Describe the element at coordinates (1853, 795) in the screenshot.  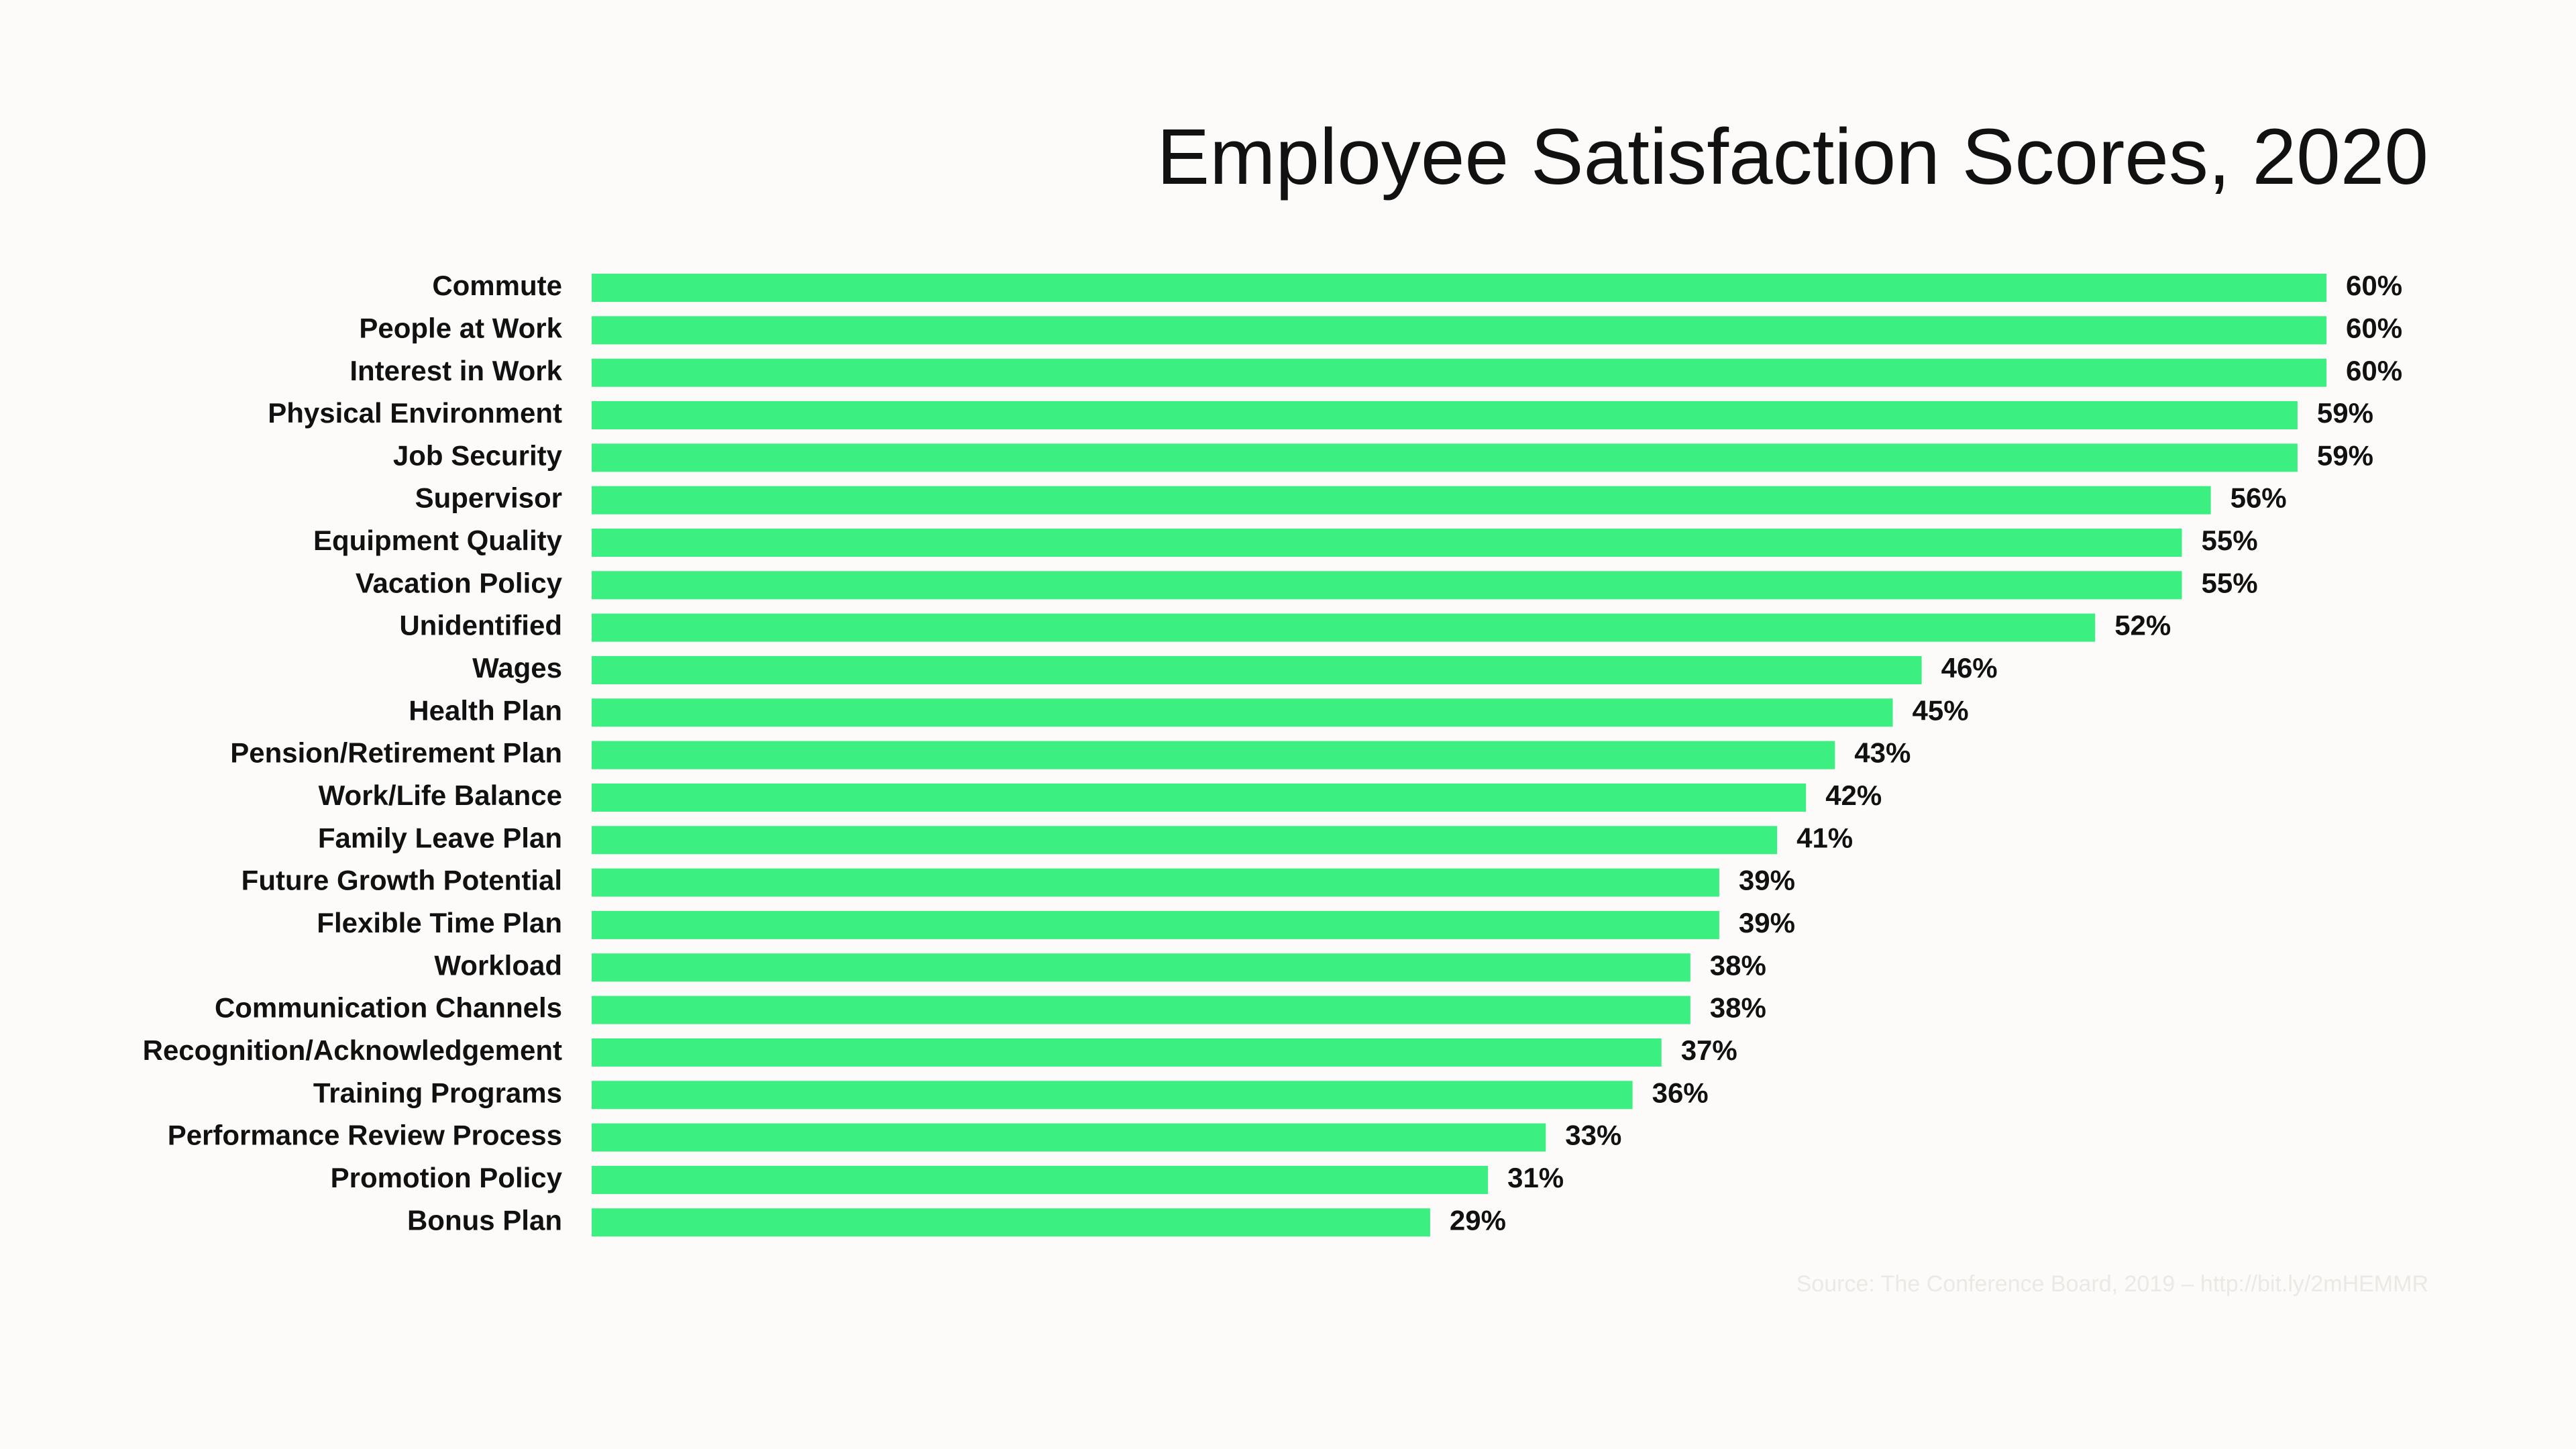
I see `value-label: 42%` at that location.